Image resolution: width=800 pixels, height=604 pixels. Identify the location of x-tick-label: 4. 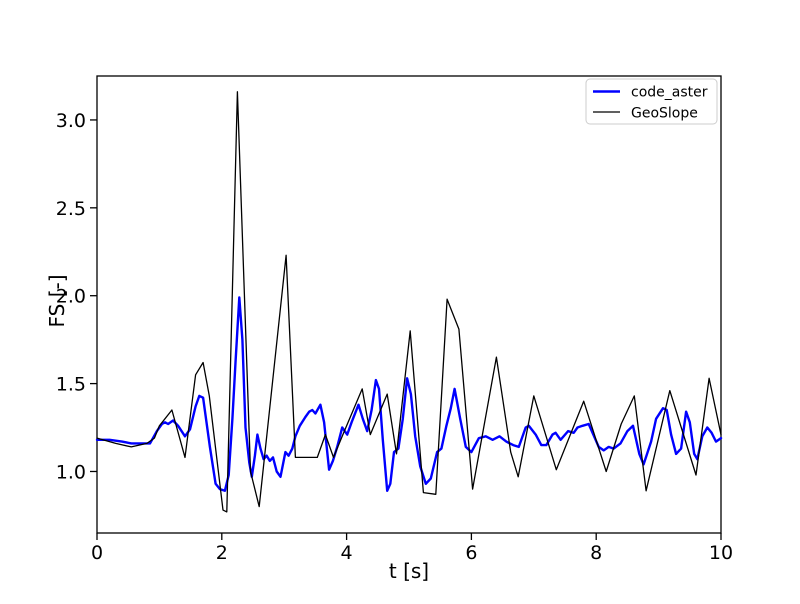
(347, 553).